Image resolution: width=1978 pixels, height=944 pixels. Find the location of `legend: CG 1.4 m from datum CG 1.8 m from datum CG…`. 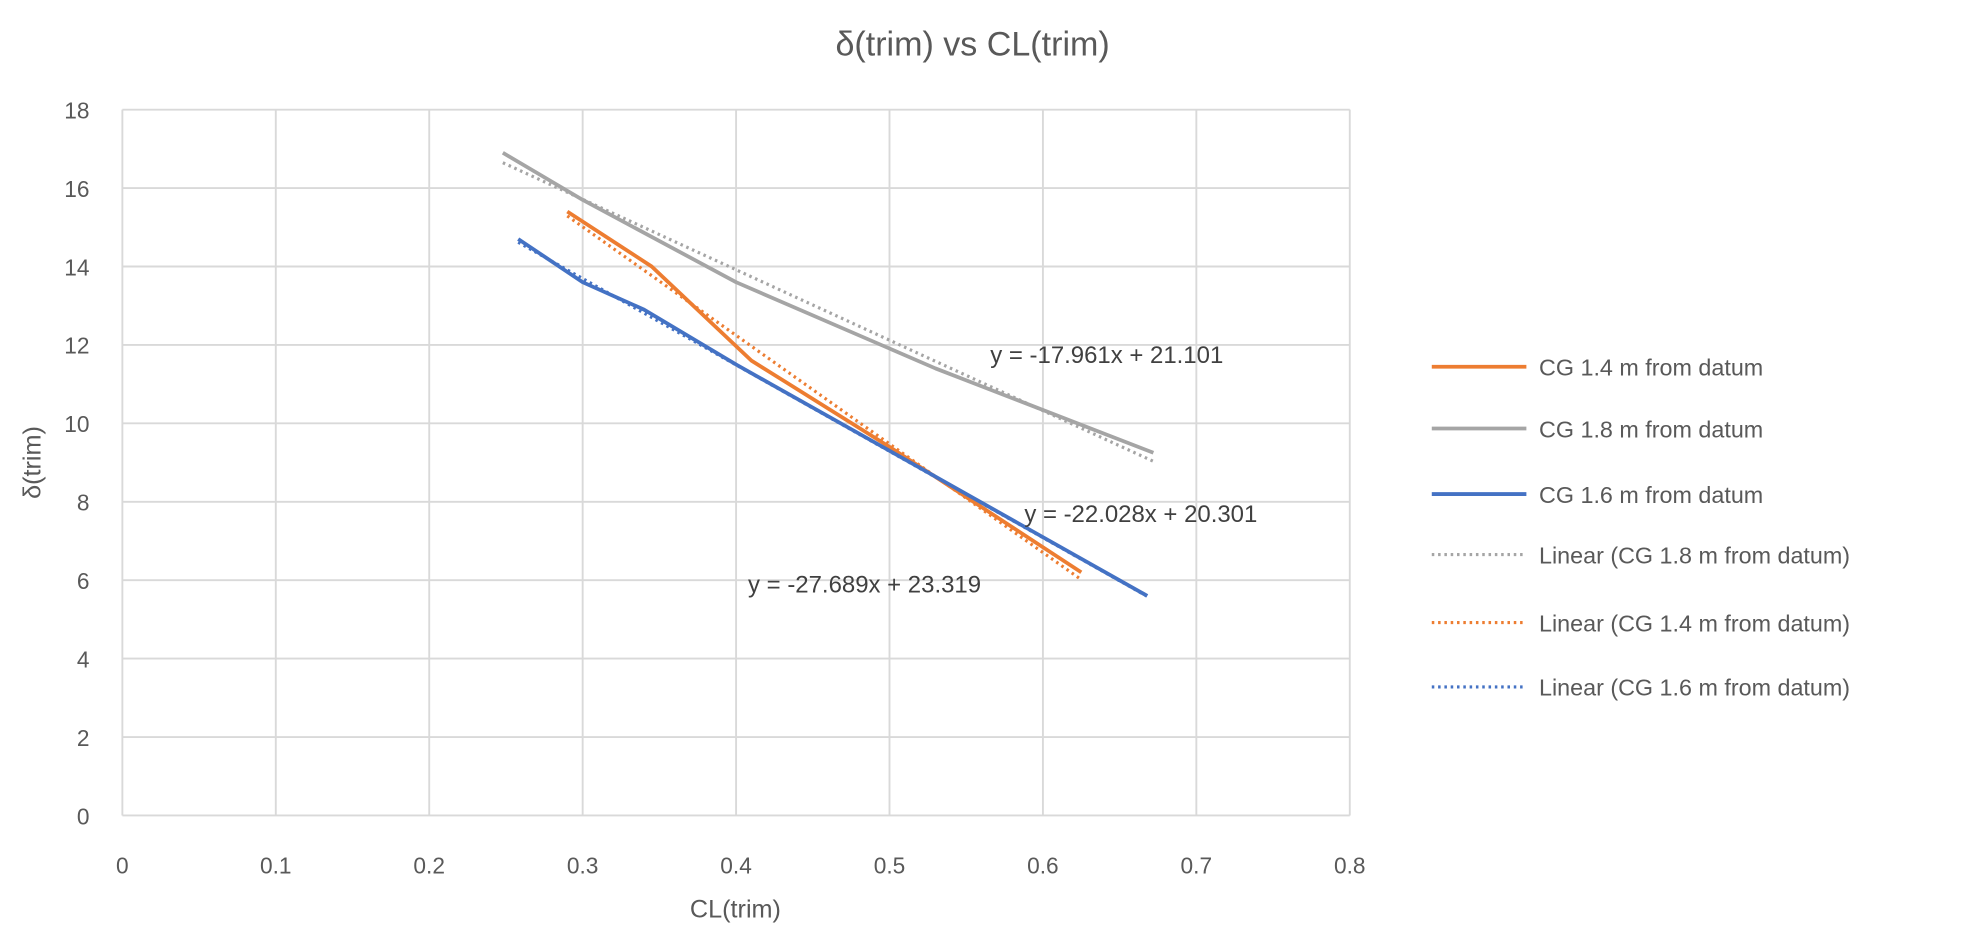

legend: CG 1.4 m from datum CG 1.8 m from datum CG… is located at coordinates (1640, 528).